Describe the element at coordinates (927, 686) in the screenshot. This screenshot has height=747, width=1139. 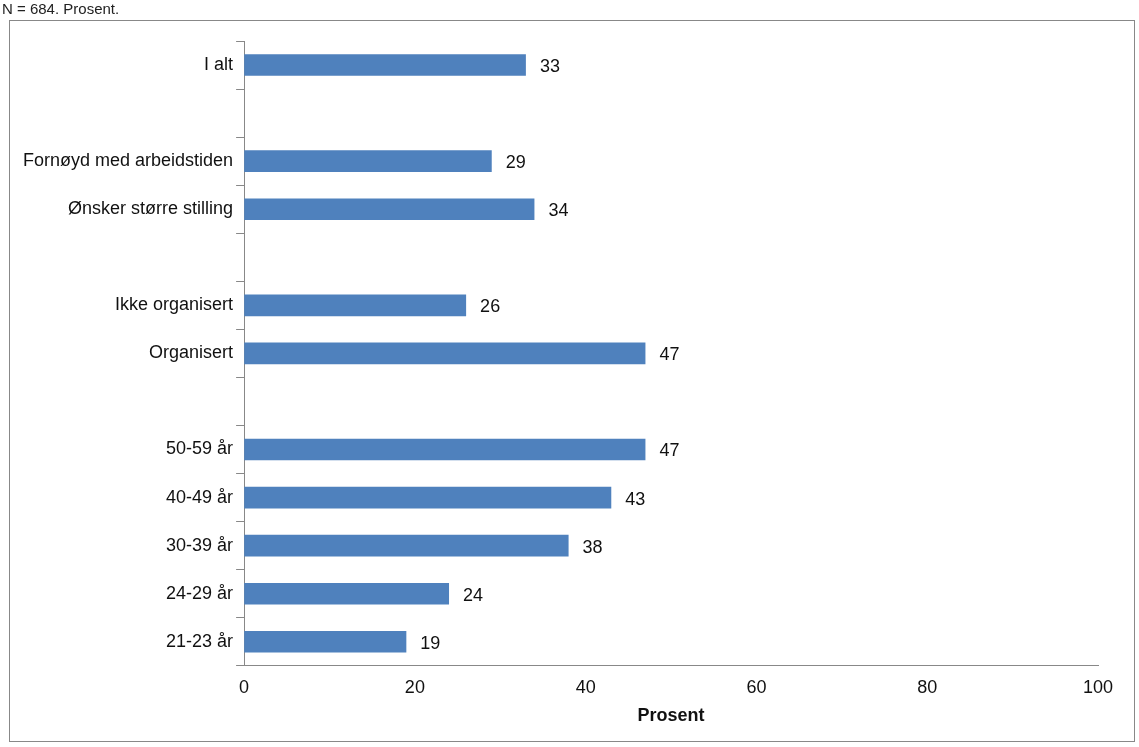
I see `x-tick-label: 80` at that location.